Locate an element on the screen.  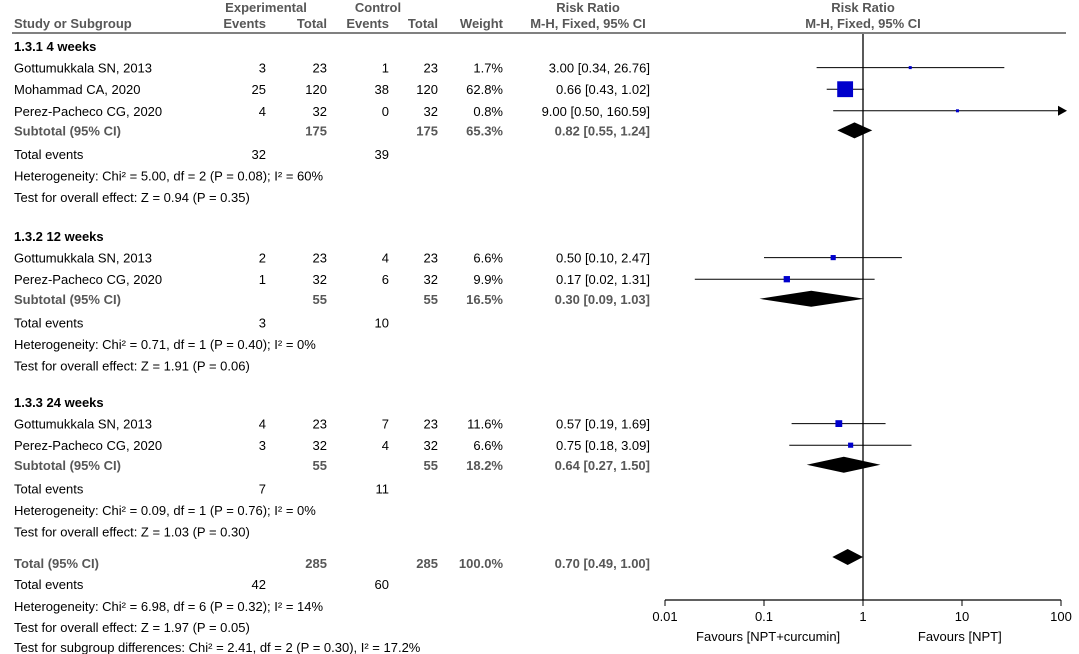
overall-exp-events: 42 is located at coordinates (259, 584).